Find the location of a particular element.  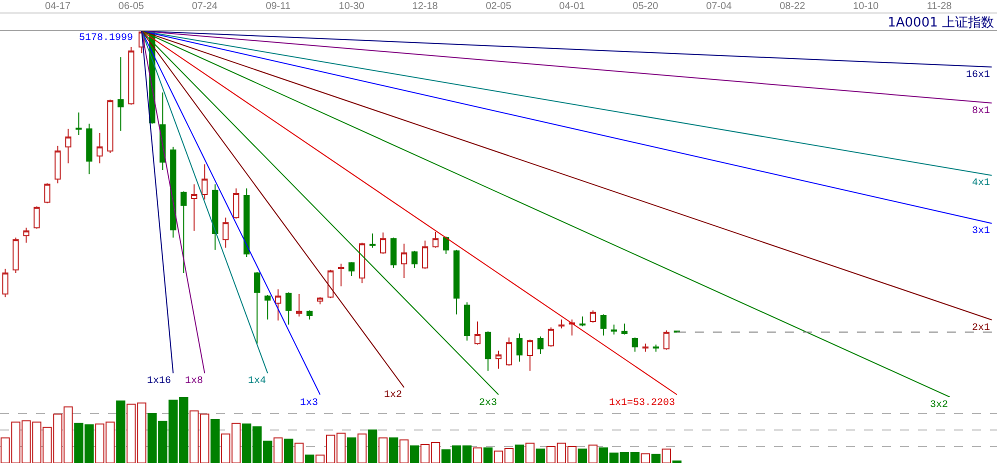

series-label: 1x2 is located at coordinates (393, 395).